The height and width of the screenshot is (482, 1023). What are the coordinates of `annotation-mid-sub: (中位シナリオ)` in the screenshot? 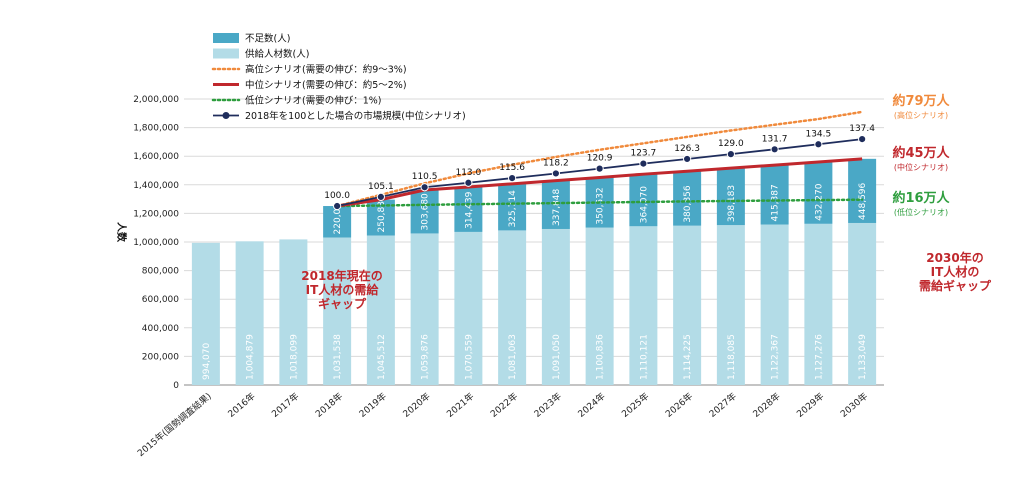 It's located at (921, 167).